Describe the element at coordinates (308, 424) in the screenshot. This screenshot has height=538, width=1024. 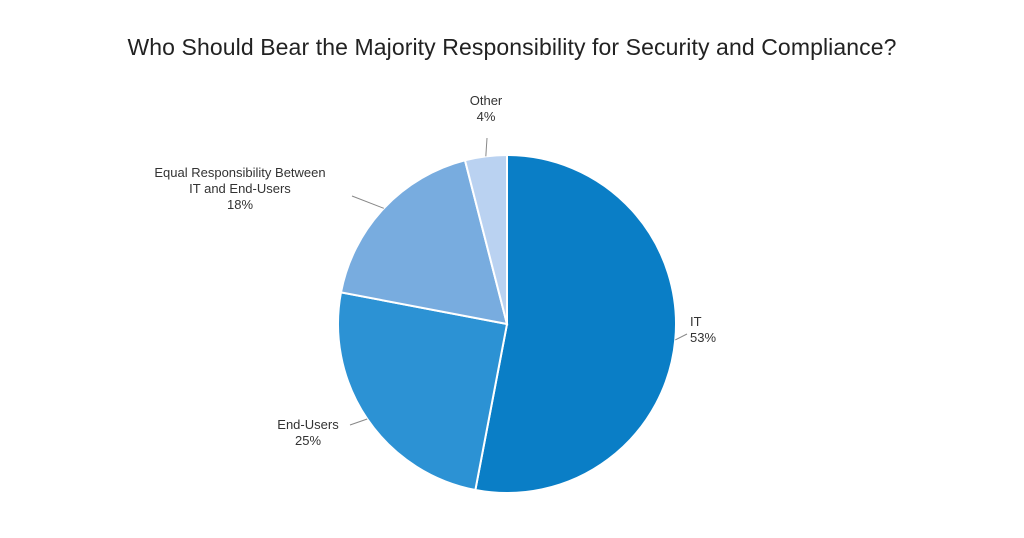
I see `slice-name-label-2: End-Users` at that location.